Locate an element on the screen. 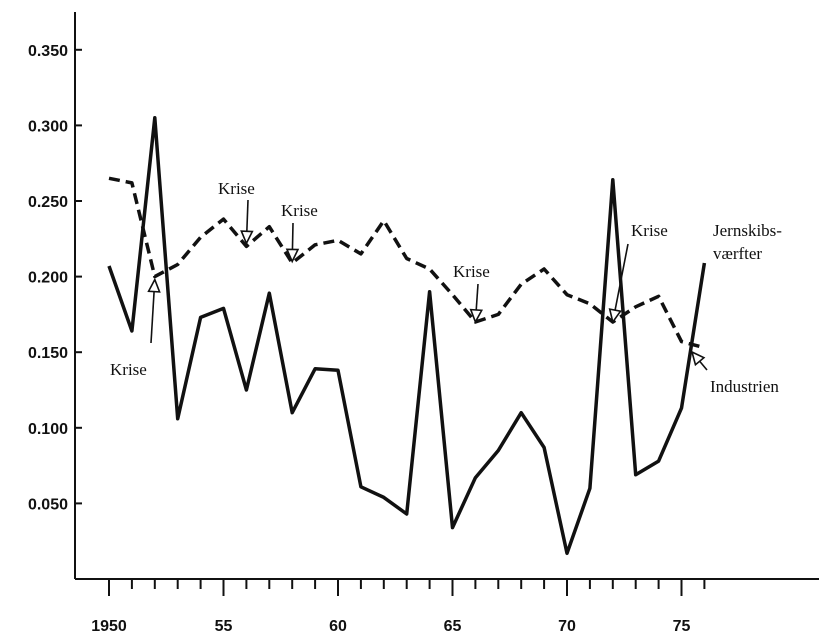 The width and height of the screenshot is (819, 637). series-label-industrien: Industrien is located at coordinates (744, 386).